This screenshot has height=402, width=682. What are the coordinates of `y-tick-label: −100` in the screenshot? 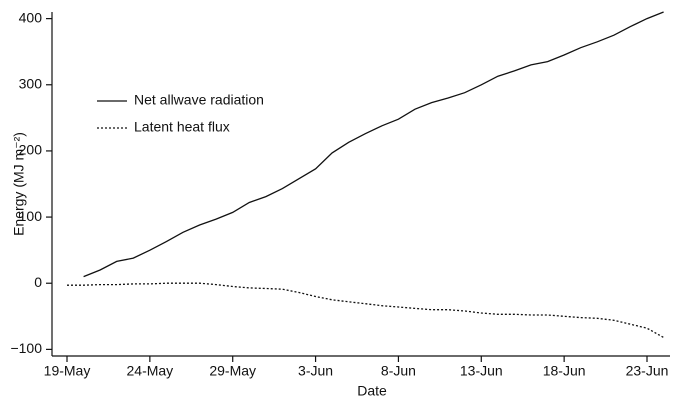 It's located at (26, 348).